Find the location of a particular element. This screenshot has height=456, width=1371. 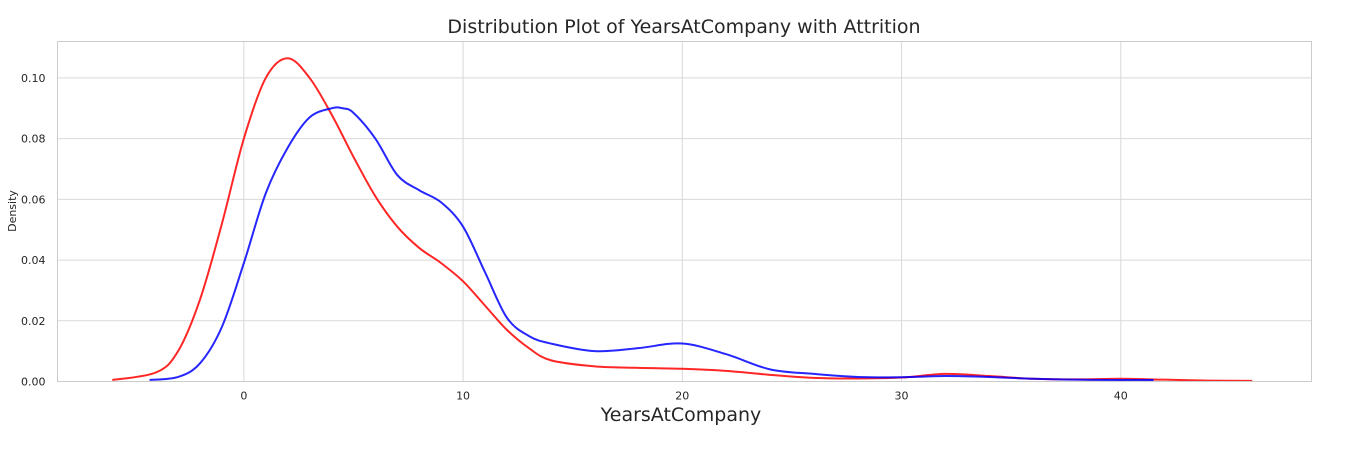

x-axis-label: YearsAtCompany is located at coordinates (681, 415).